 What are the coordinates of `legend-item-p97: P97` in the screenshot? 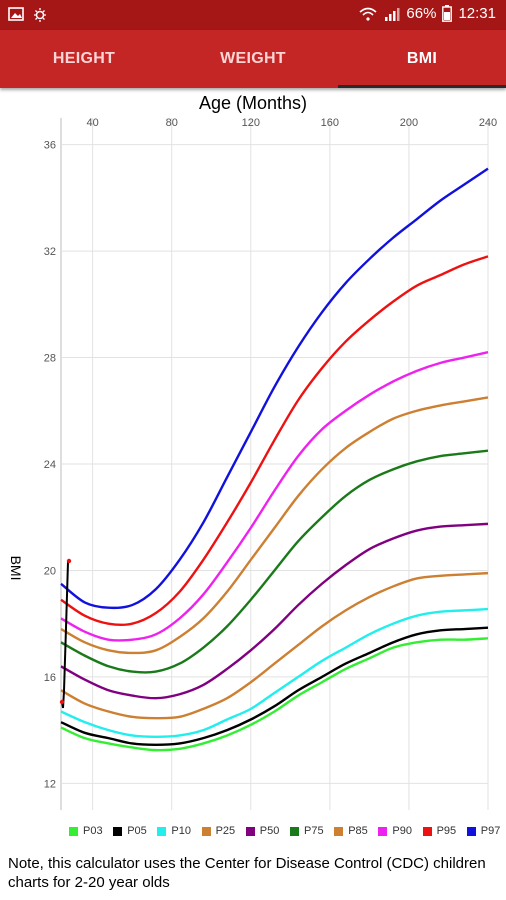 It's located at (483, 831).